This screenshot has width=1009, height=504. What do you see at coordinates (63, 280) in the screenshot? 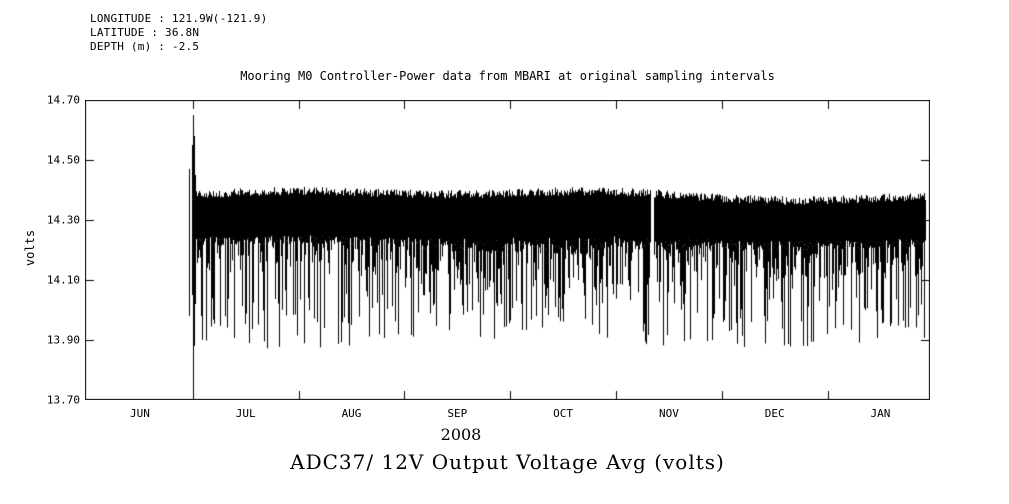
I see `y-tick-label: 14.10` at bounding box center [63, 280].